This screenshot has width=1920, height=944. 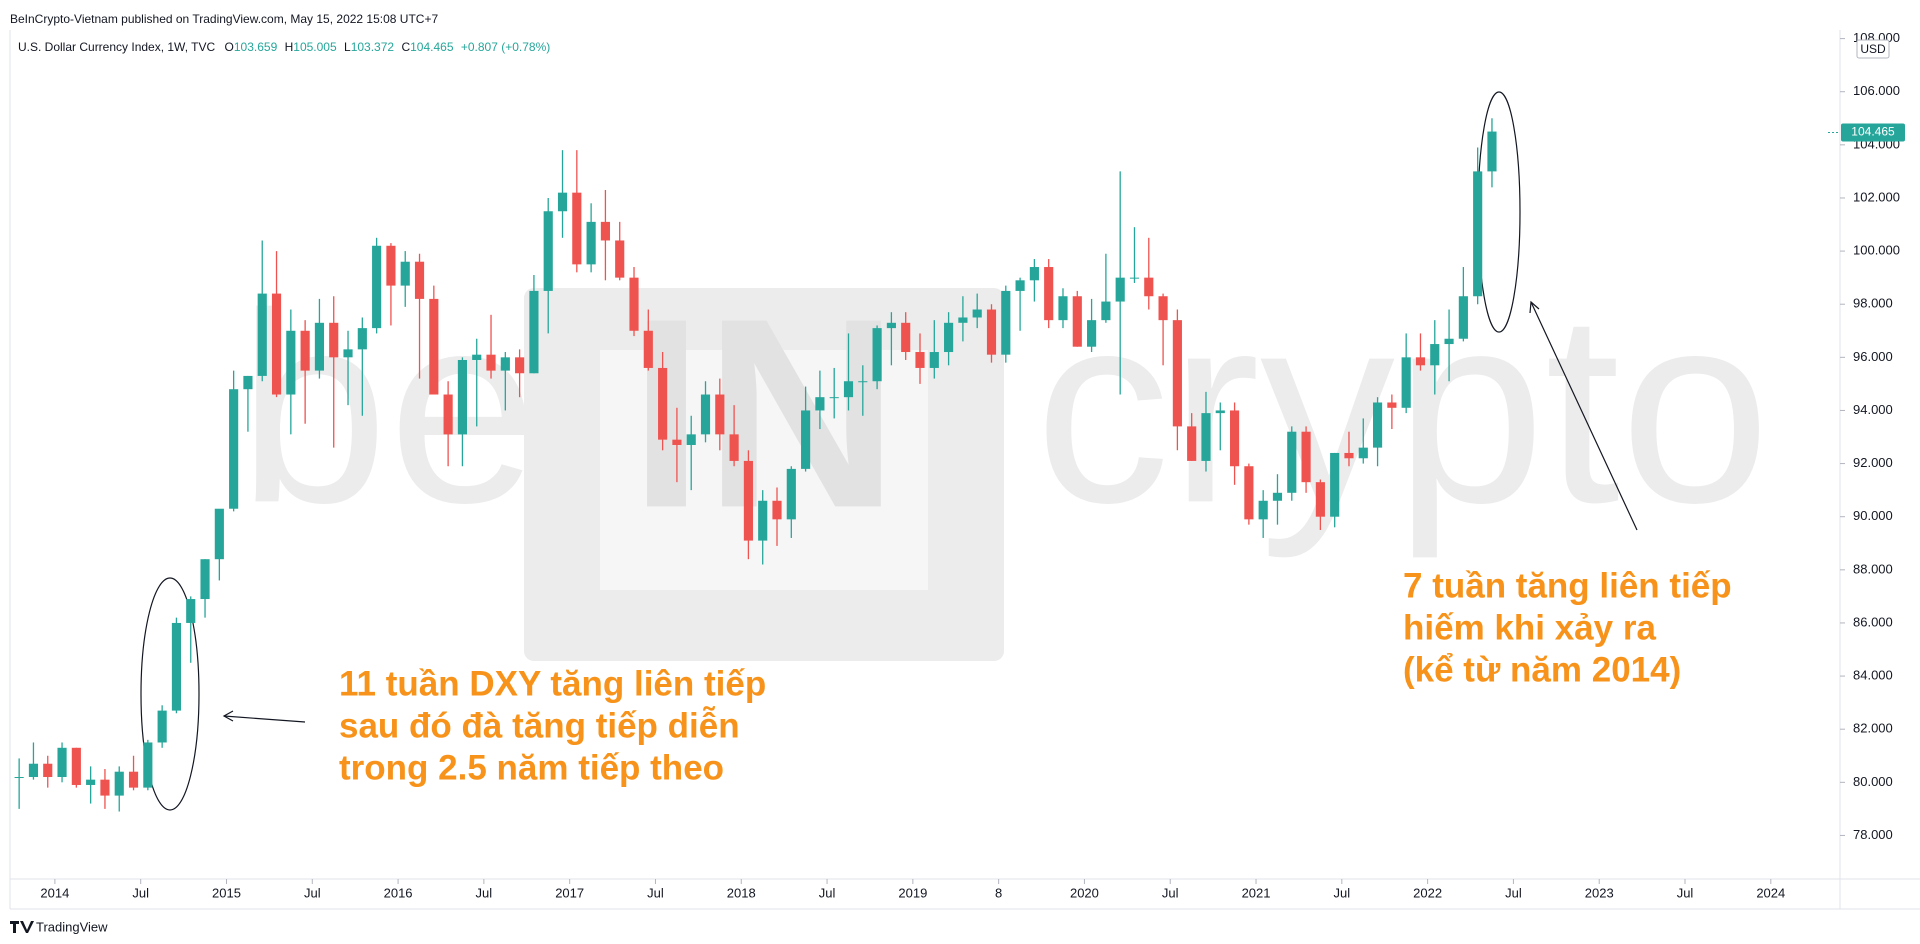 I want to click on ellipse, so click(x=170, y=694).